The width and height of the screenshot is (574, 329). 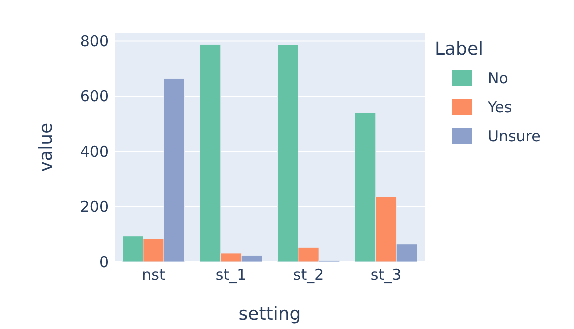 I want to click on legend-label: Yes, so click(x=499, y=107).